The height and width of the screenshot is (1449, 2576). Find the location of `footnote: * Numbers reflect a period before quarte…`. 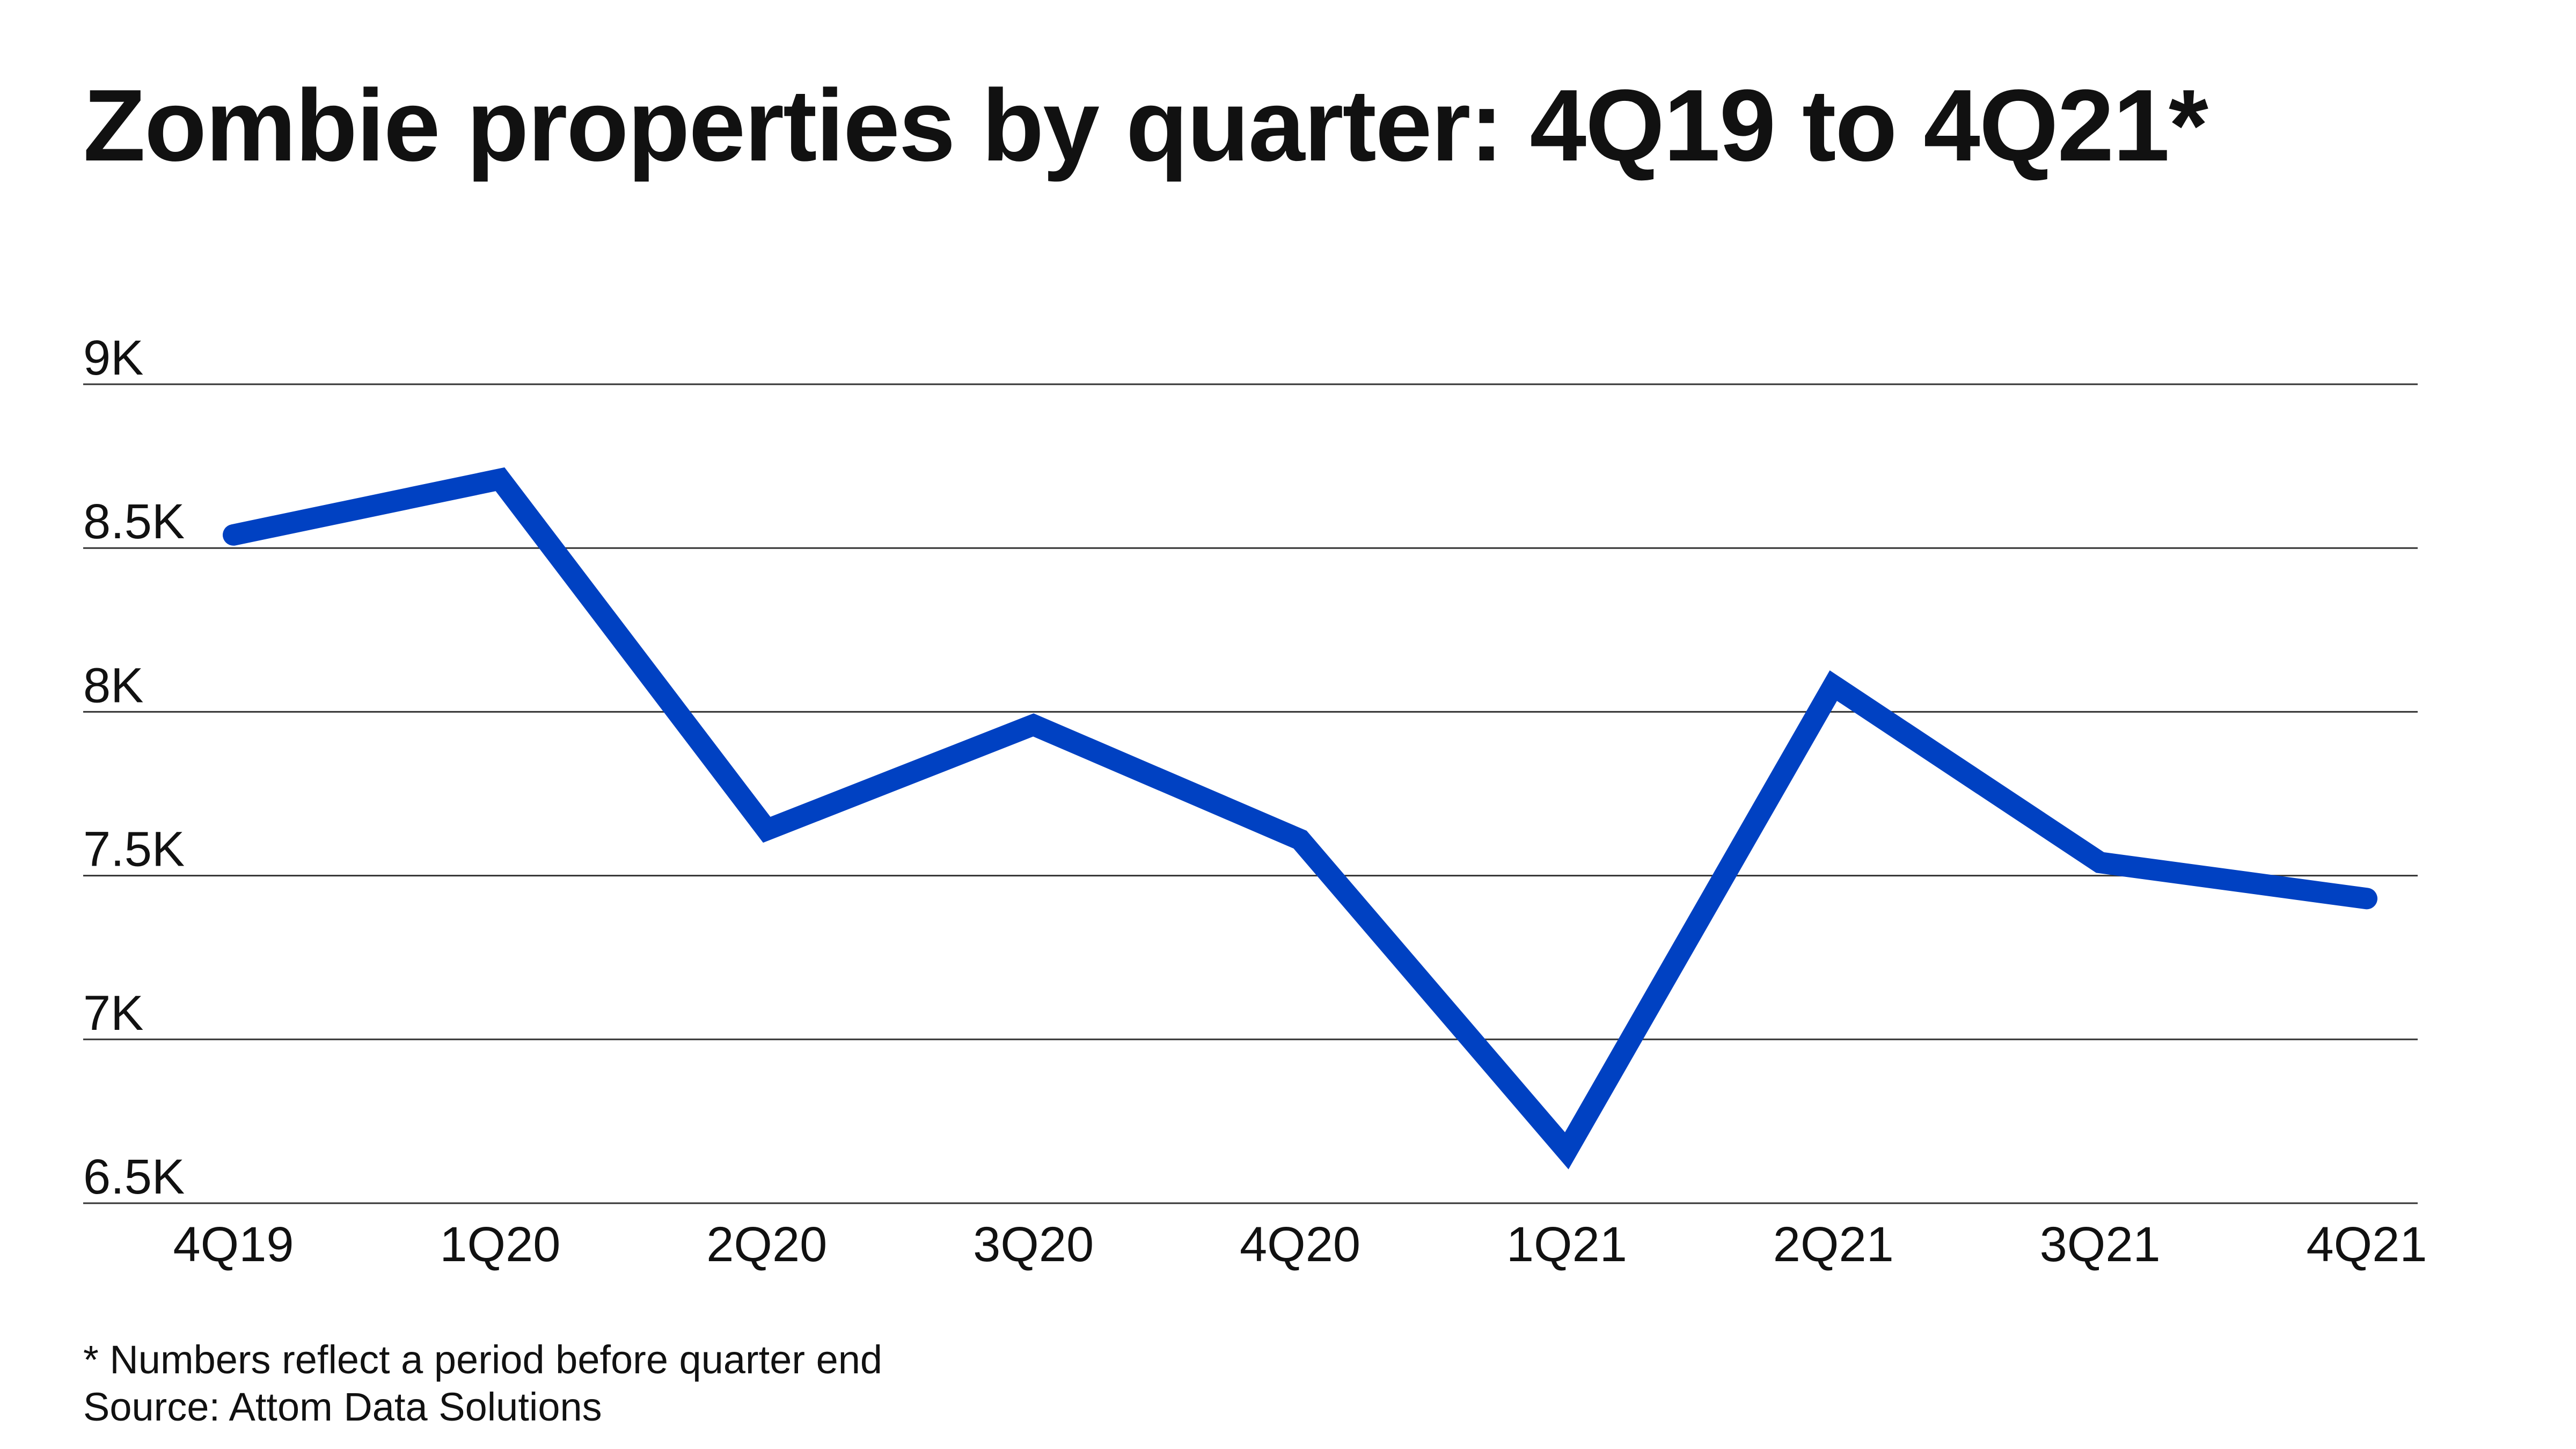

footnote: * Numbers reflect a period before quarte… is located at coordinates (483, 1359).